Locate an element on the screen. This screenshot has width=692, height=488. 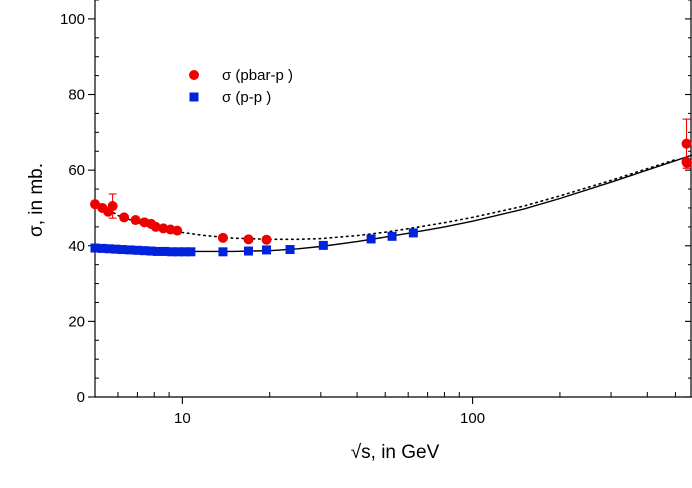
legend-marker-circle is located at coordinates (194, 75).